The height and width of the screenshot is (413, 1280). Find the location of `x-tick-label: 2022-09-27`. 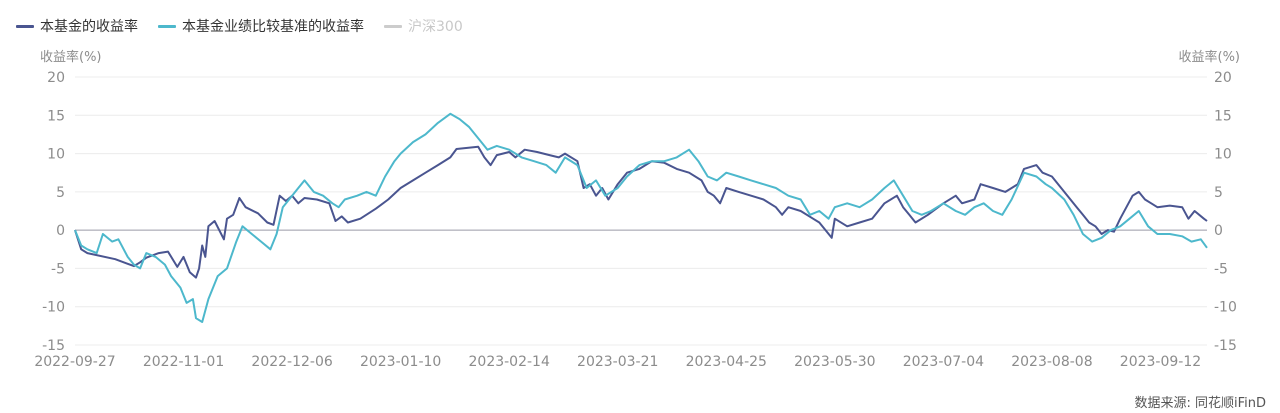

x-tick-label: 2022-09-27 is located at coordinates (74, 362).